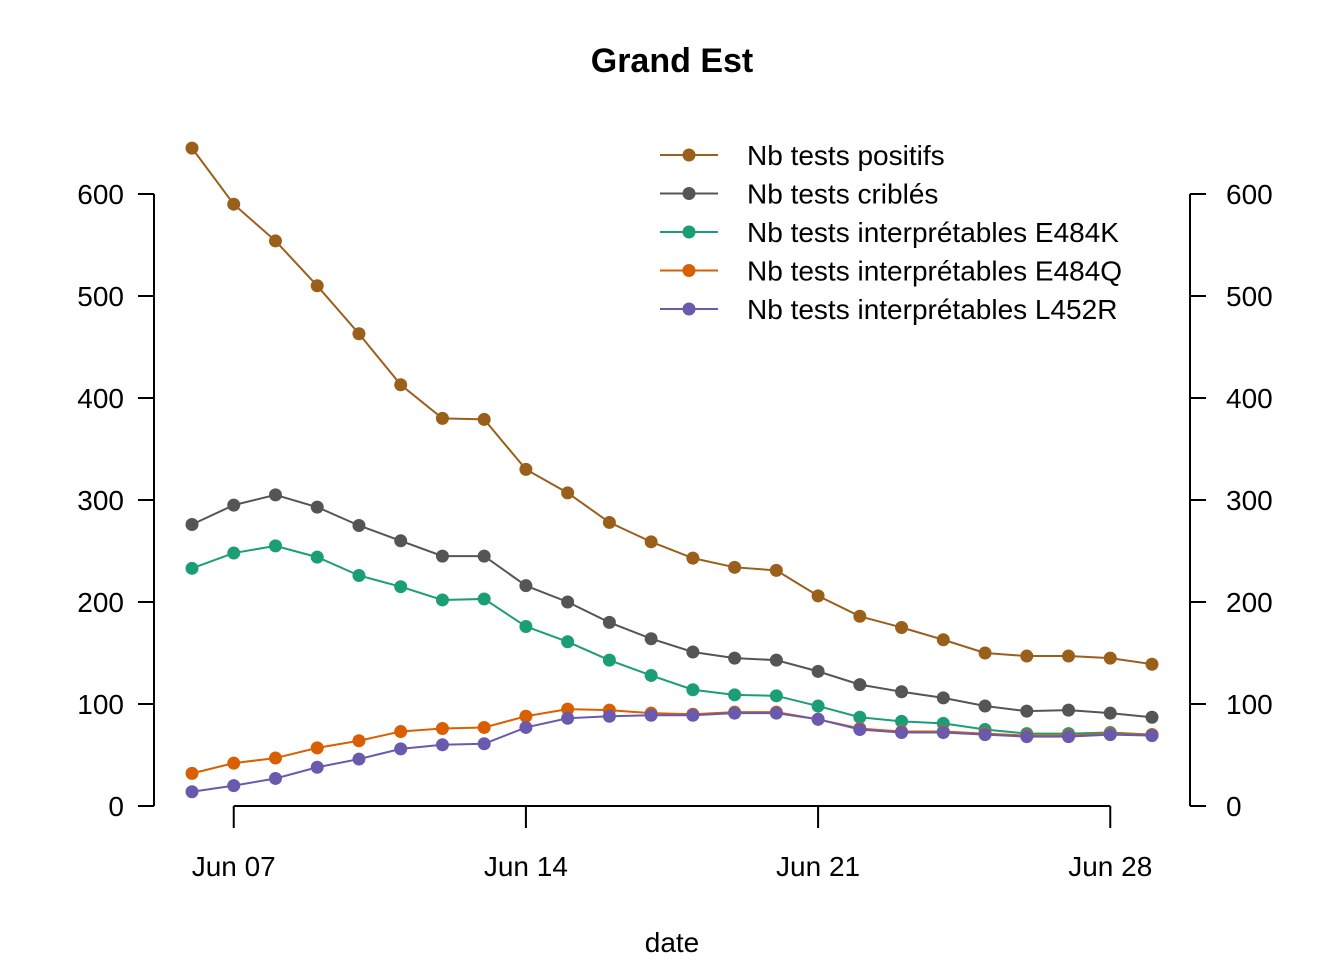  I want to click on y-tick-label-left: 500, so click(100, 296).